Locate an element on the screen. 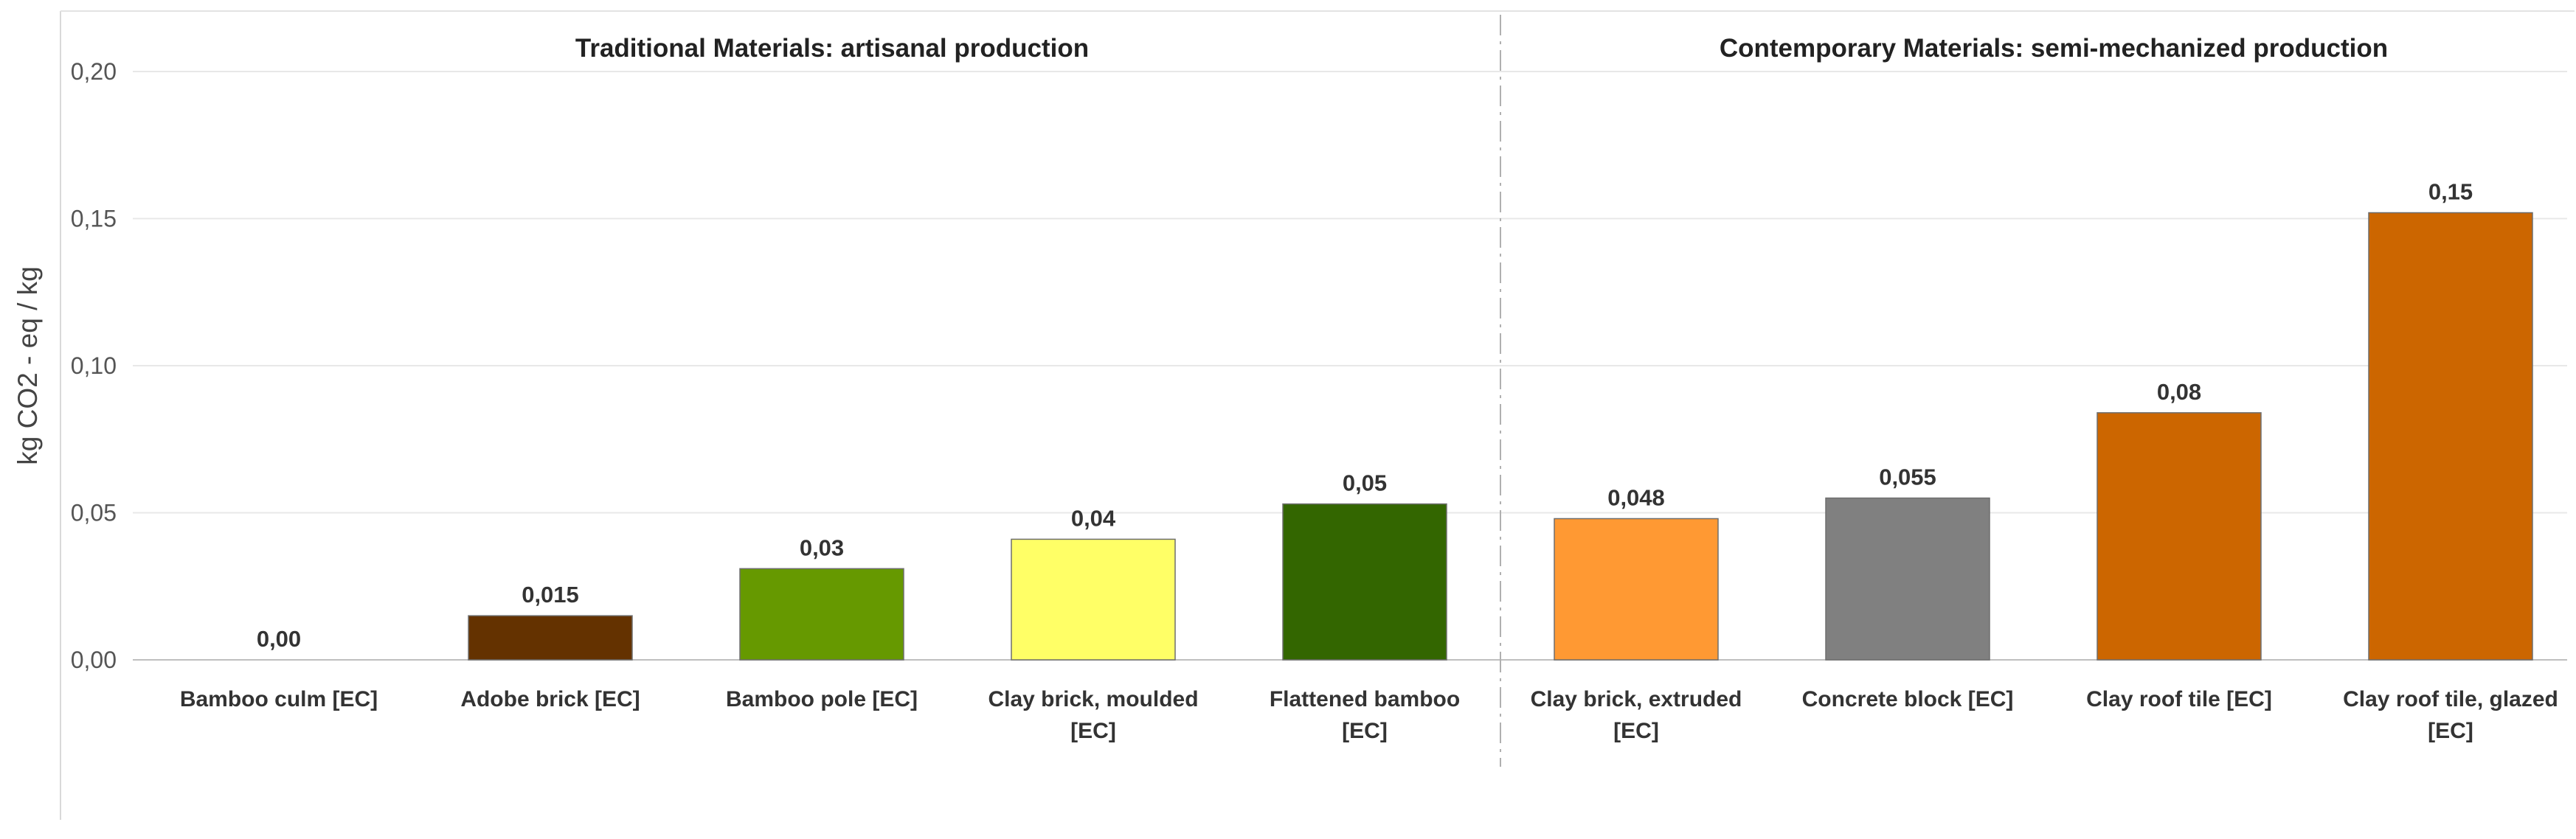 The image size is (2576, 839). y-axis-ticks: 0,00 0,05 0,10 0,15 0,20 is located at coordinates (94, 365).